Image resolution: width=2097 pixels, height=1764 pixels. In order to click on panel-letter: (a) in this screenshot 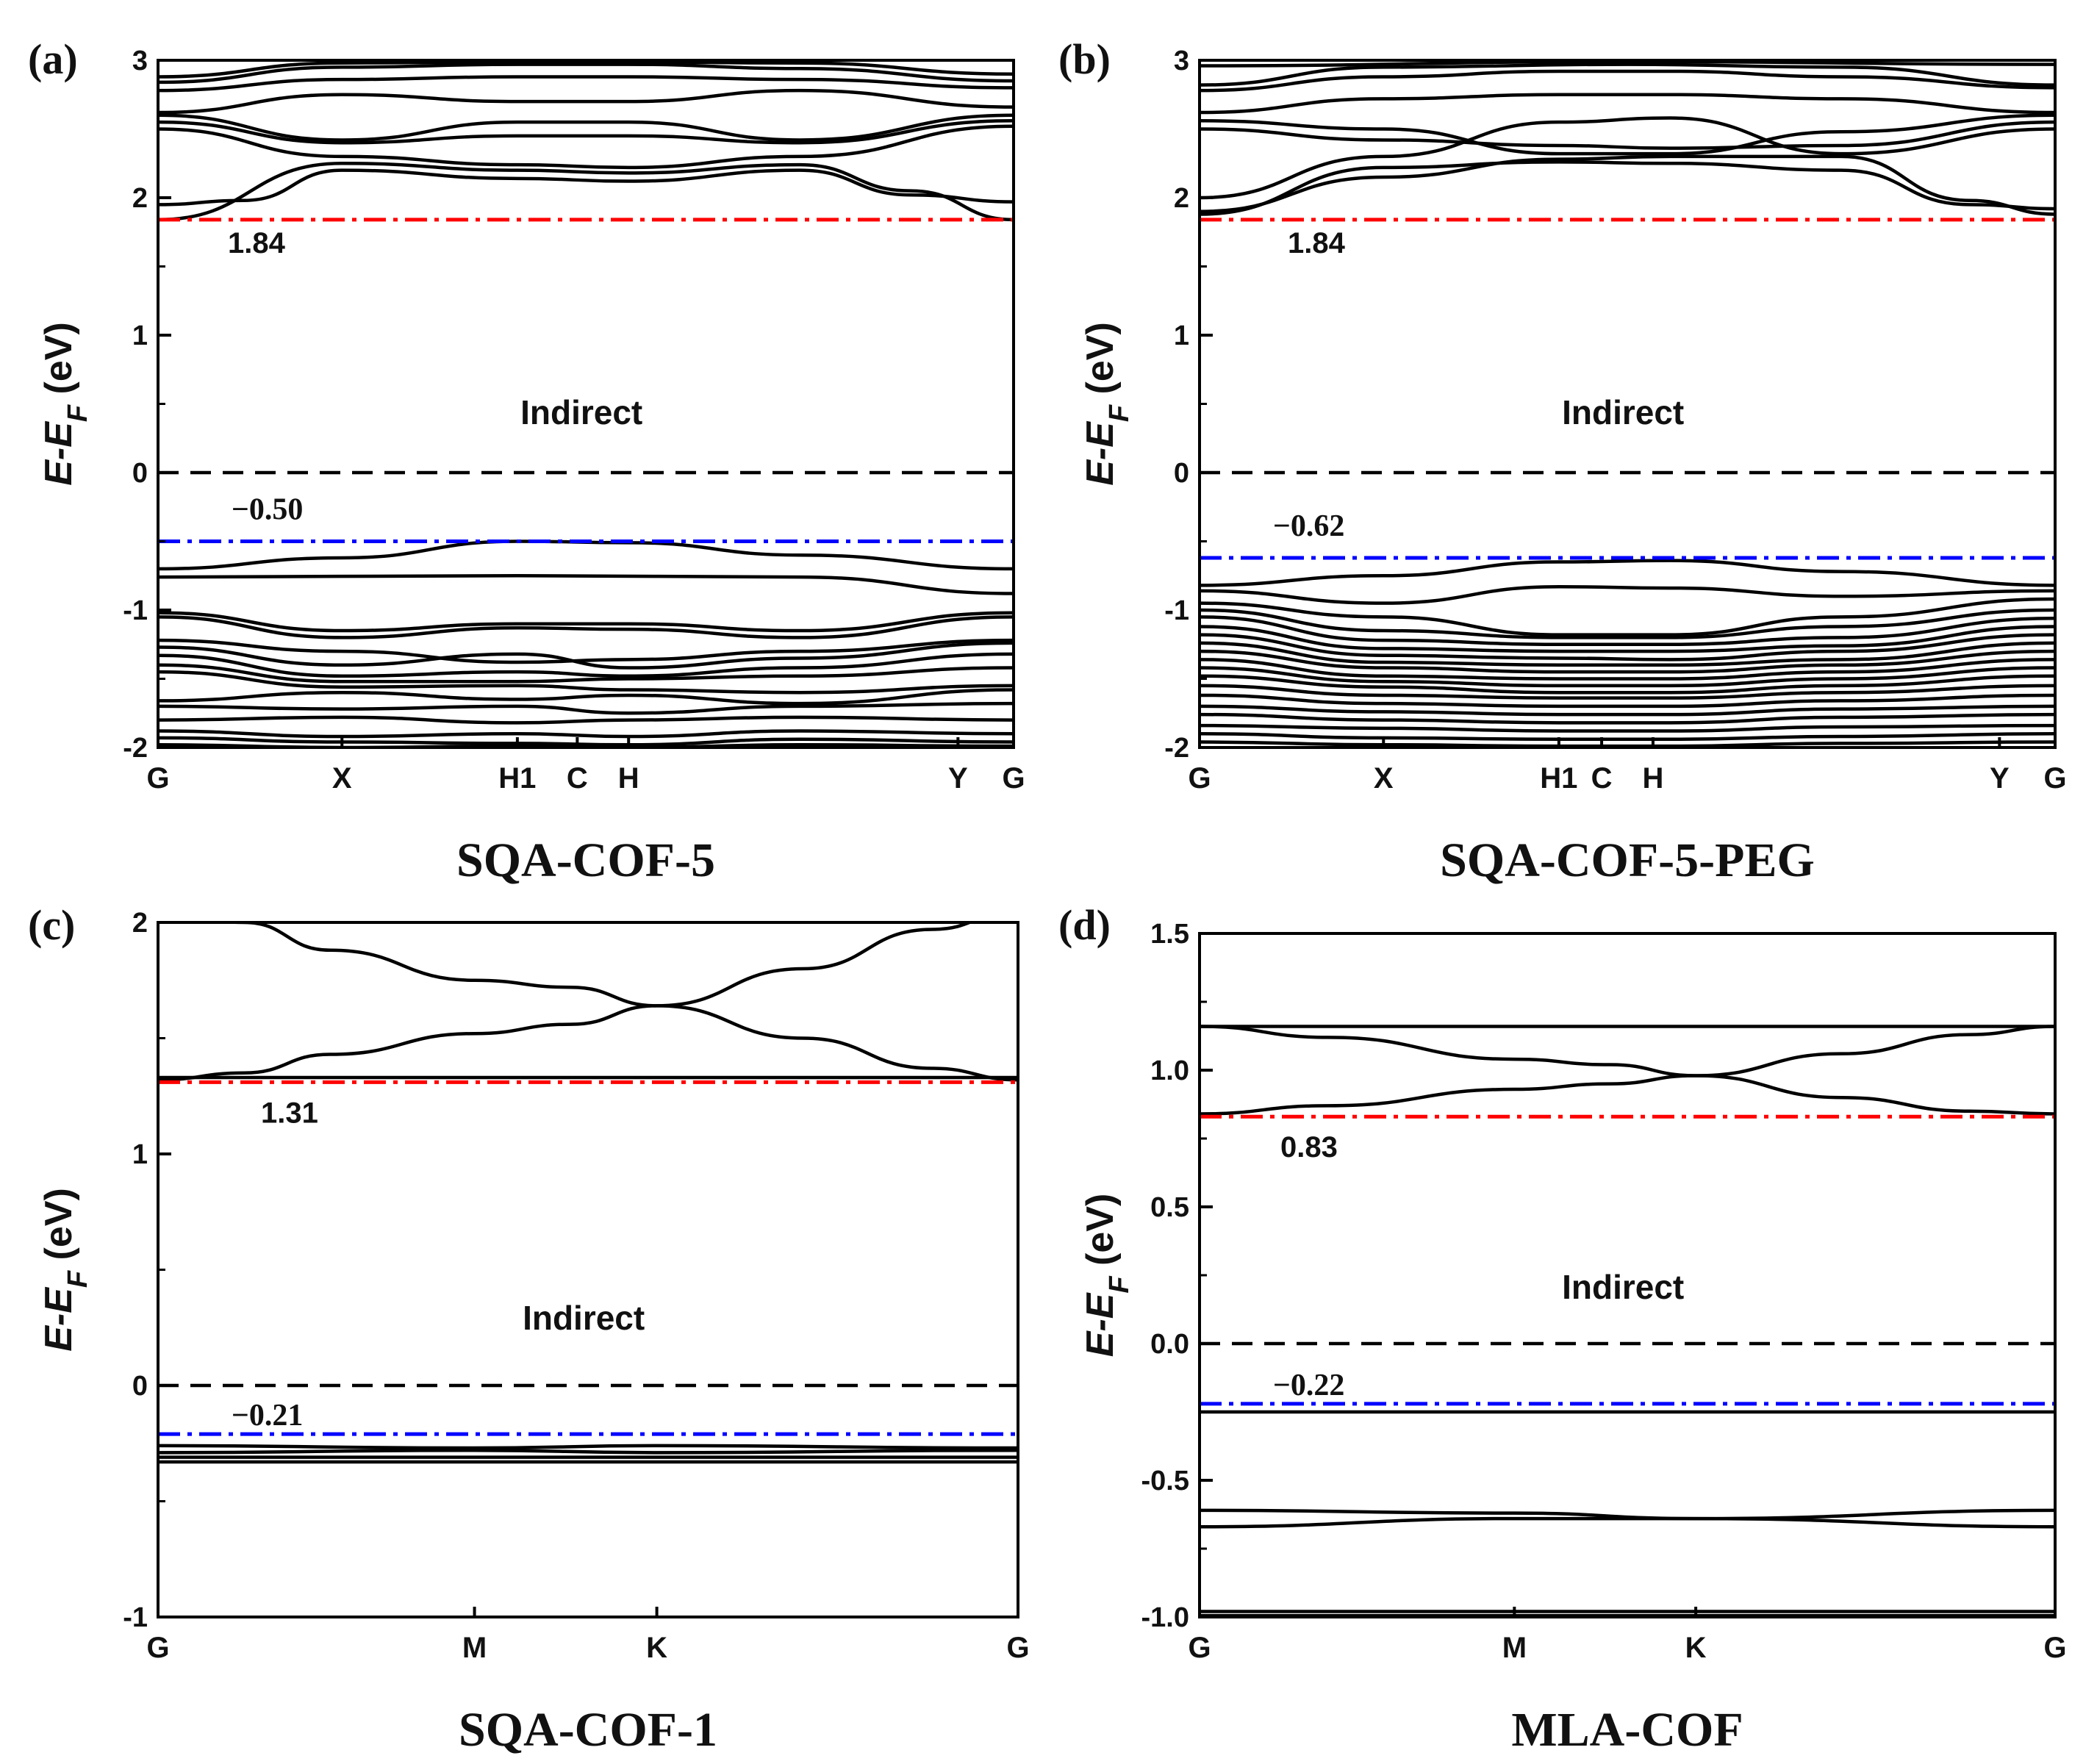, I will do `click(53, 59)`.